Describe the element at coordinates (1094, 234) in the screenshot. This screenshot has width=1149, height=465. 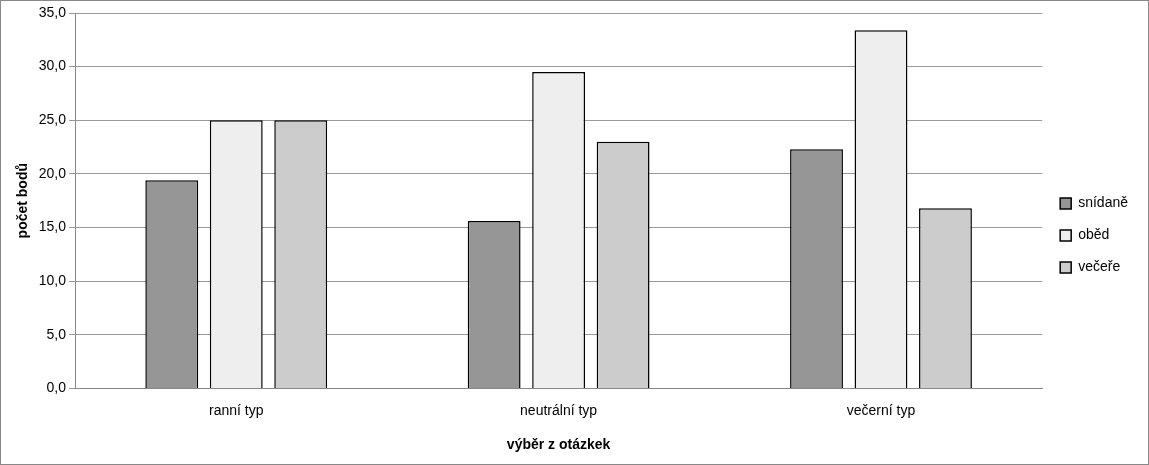
I see `legend-label: oběd` at that location.